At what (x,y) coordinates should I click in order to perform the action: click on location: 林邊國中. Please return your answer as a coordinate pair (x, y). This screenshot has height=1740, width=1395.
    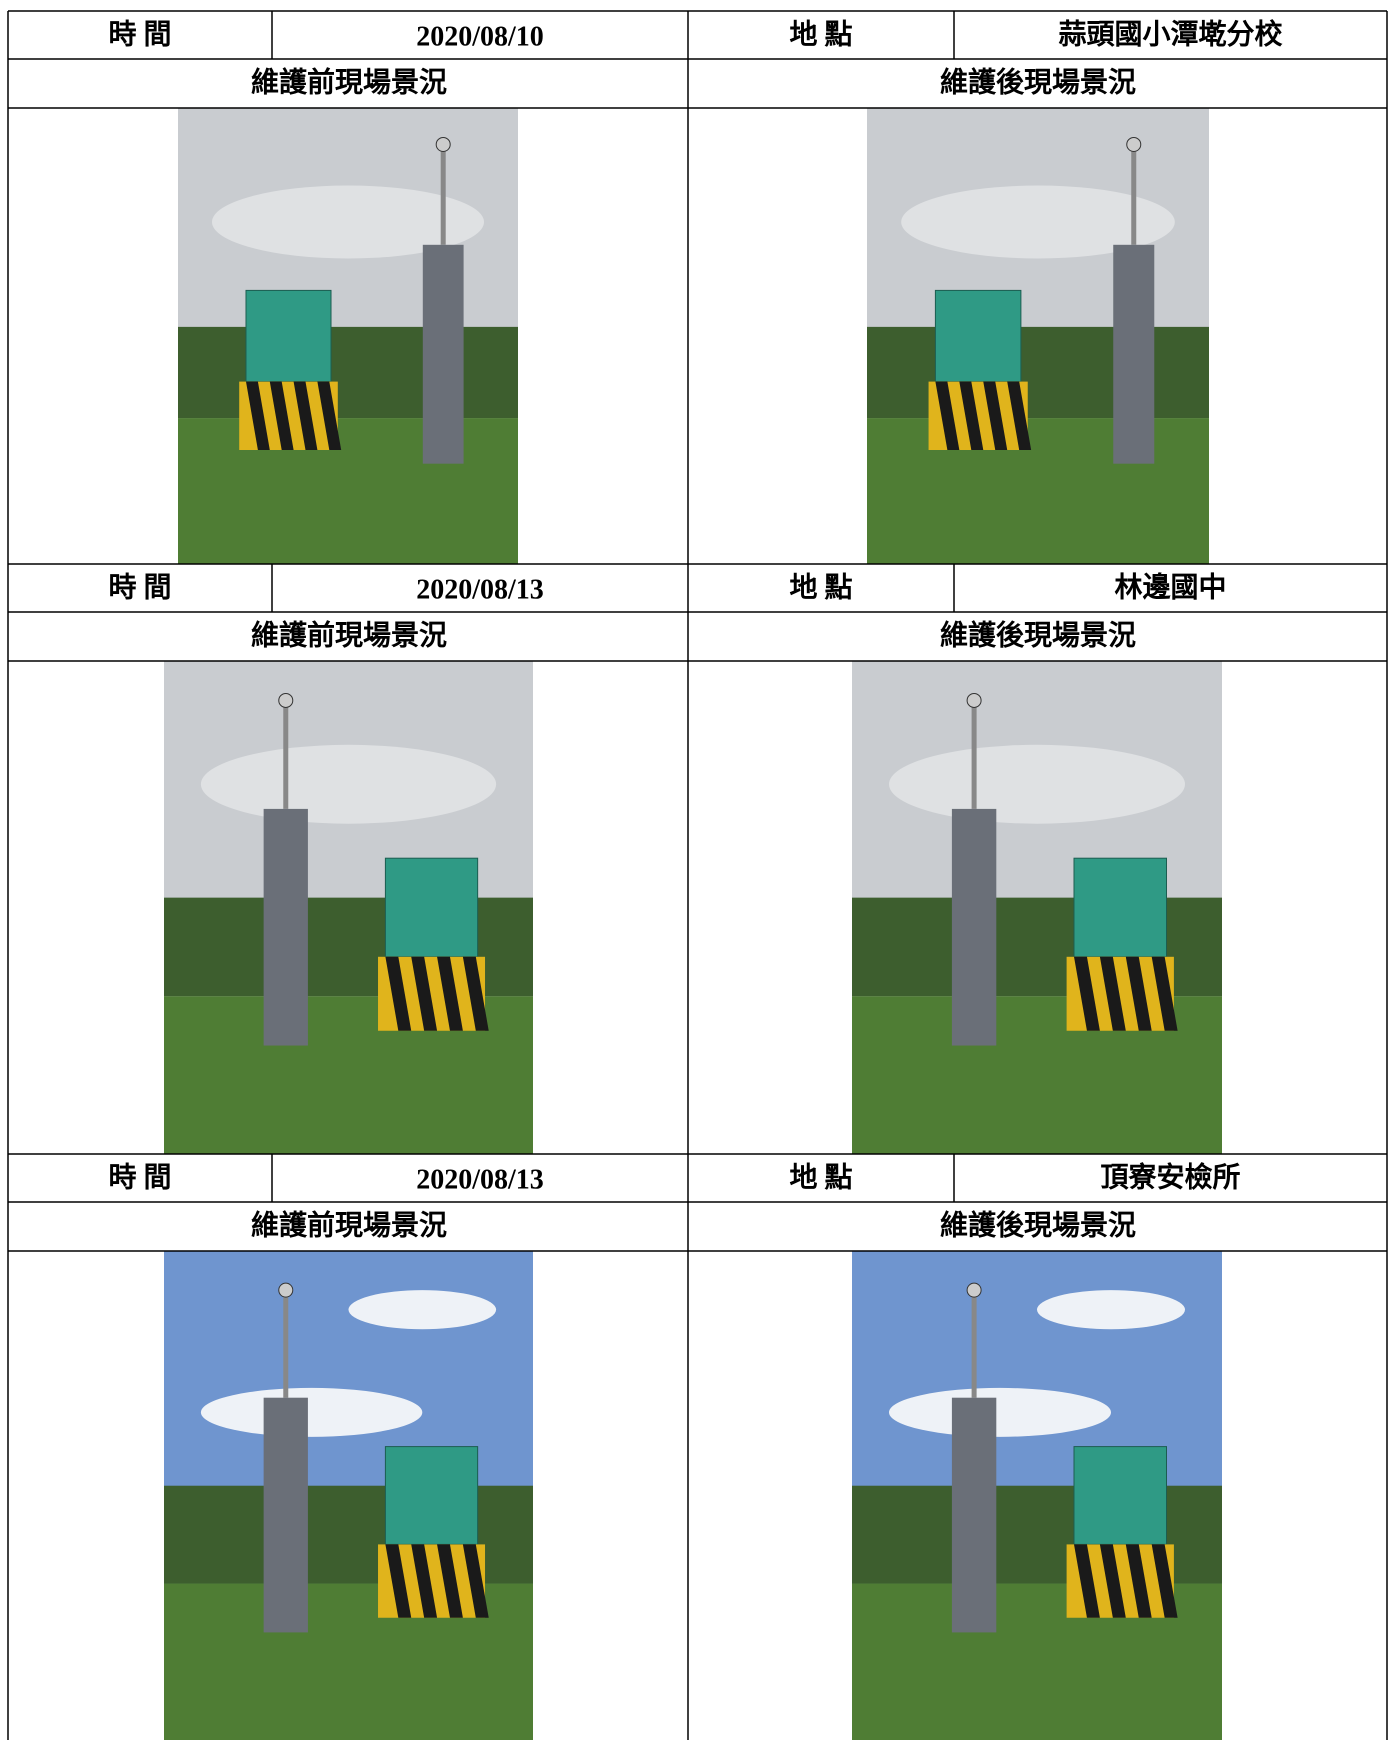
    Looking at the image, I should click on (1170, 586).